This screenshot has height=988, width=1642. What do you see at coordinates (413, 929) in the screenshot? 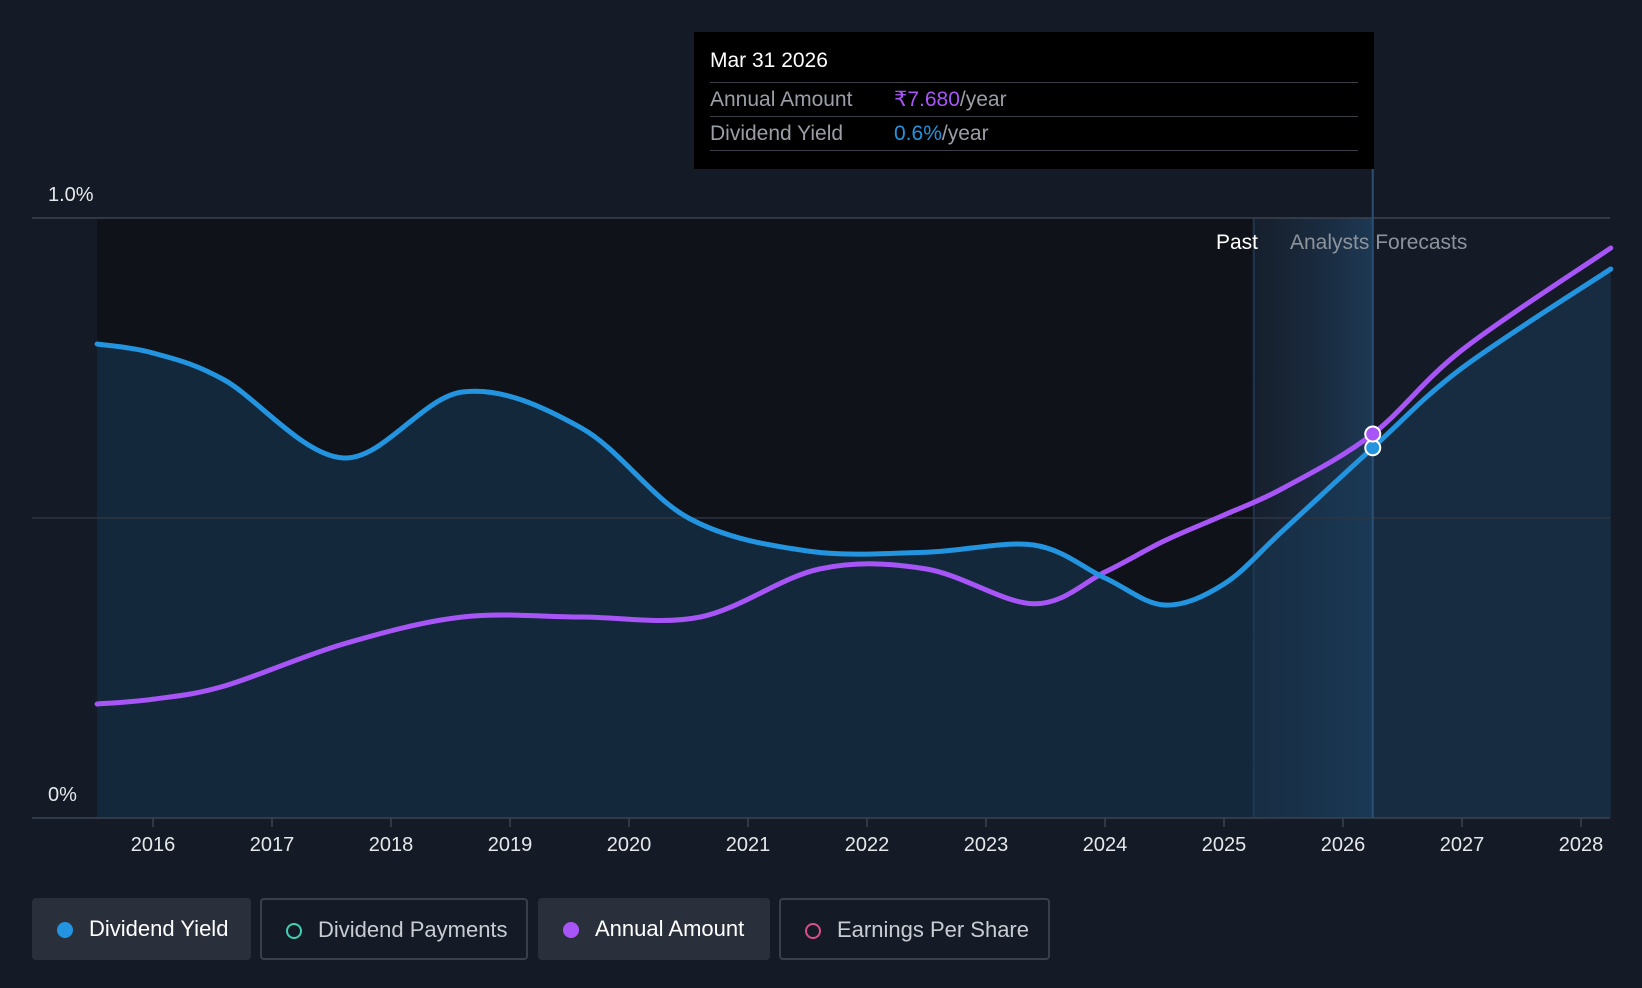
I see `legend-label: Dividend Payments` at bounding box center [413, 929].